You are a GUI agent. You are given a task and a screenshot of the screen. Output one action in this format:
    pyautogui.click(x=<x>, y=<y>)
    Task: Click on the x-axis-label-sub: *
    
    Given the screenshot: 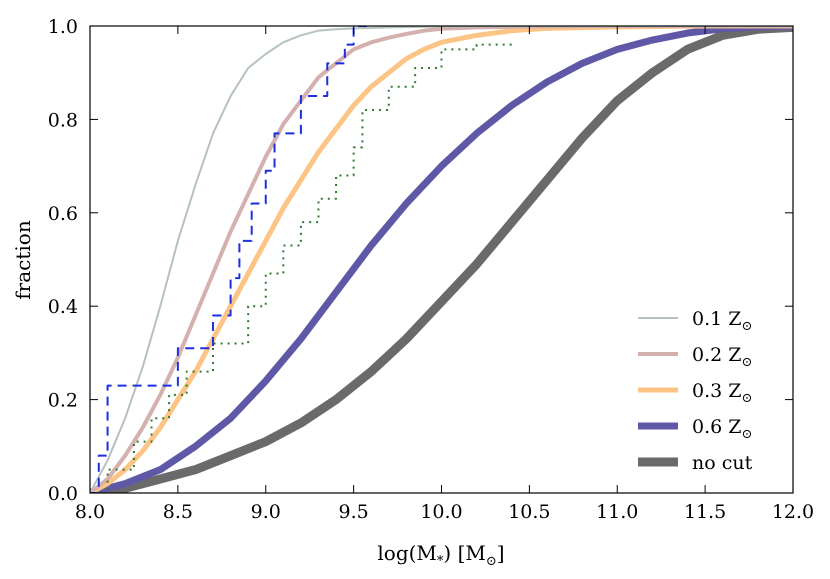 What is the action you would take?
    pyautogui.click(x=440, y=561)
    